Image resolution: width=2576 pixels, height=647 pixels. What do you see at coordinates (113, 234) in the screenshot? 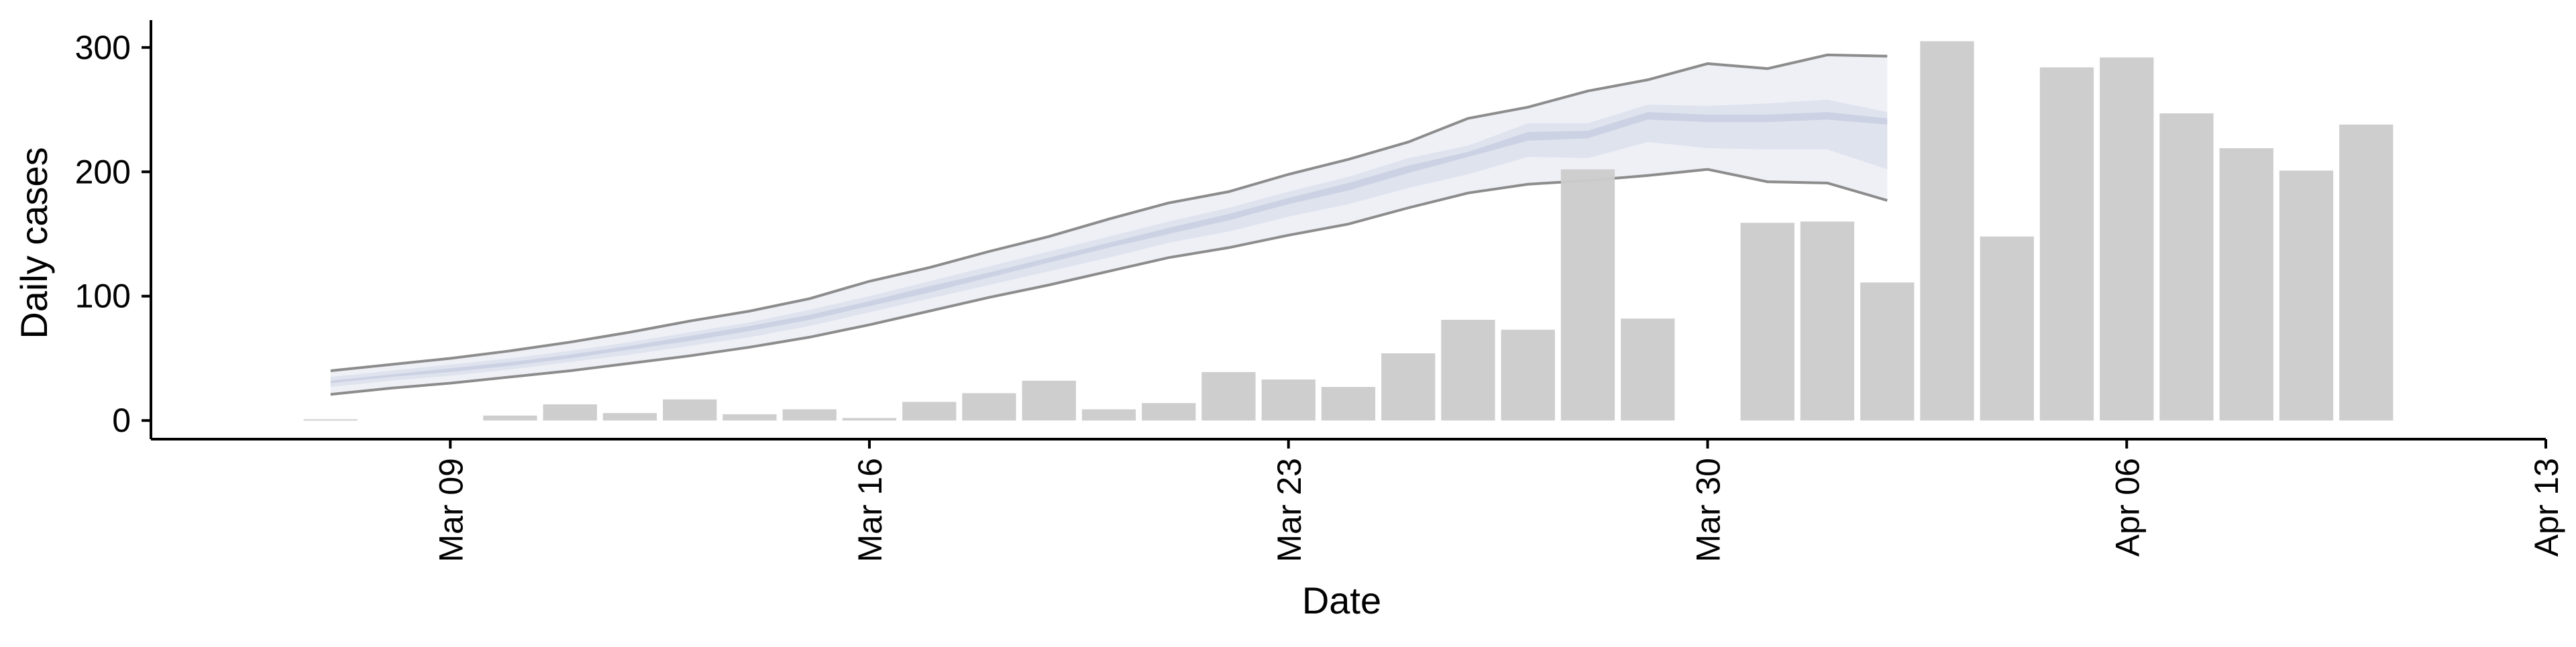
I see `y-ticks: 0 100 200 300` at bounding box center [113, 234].